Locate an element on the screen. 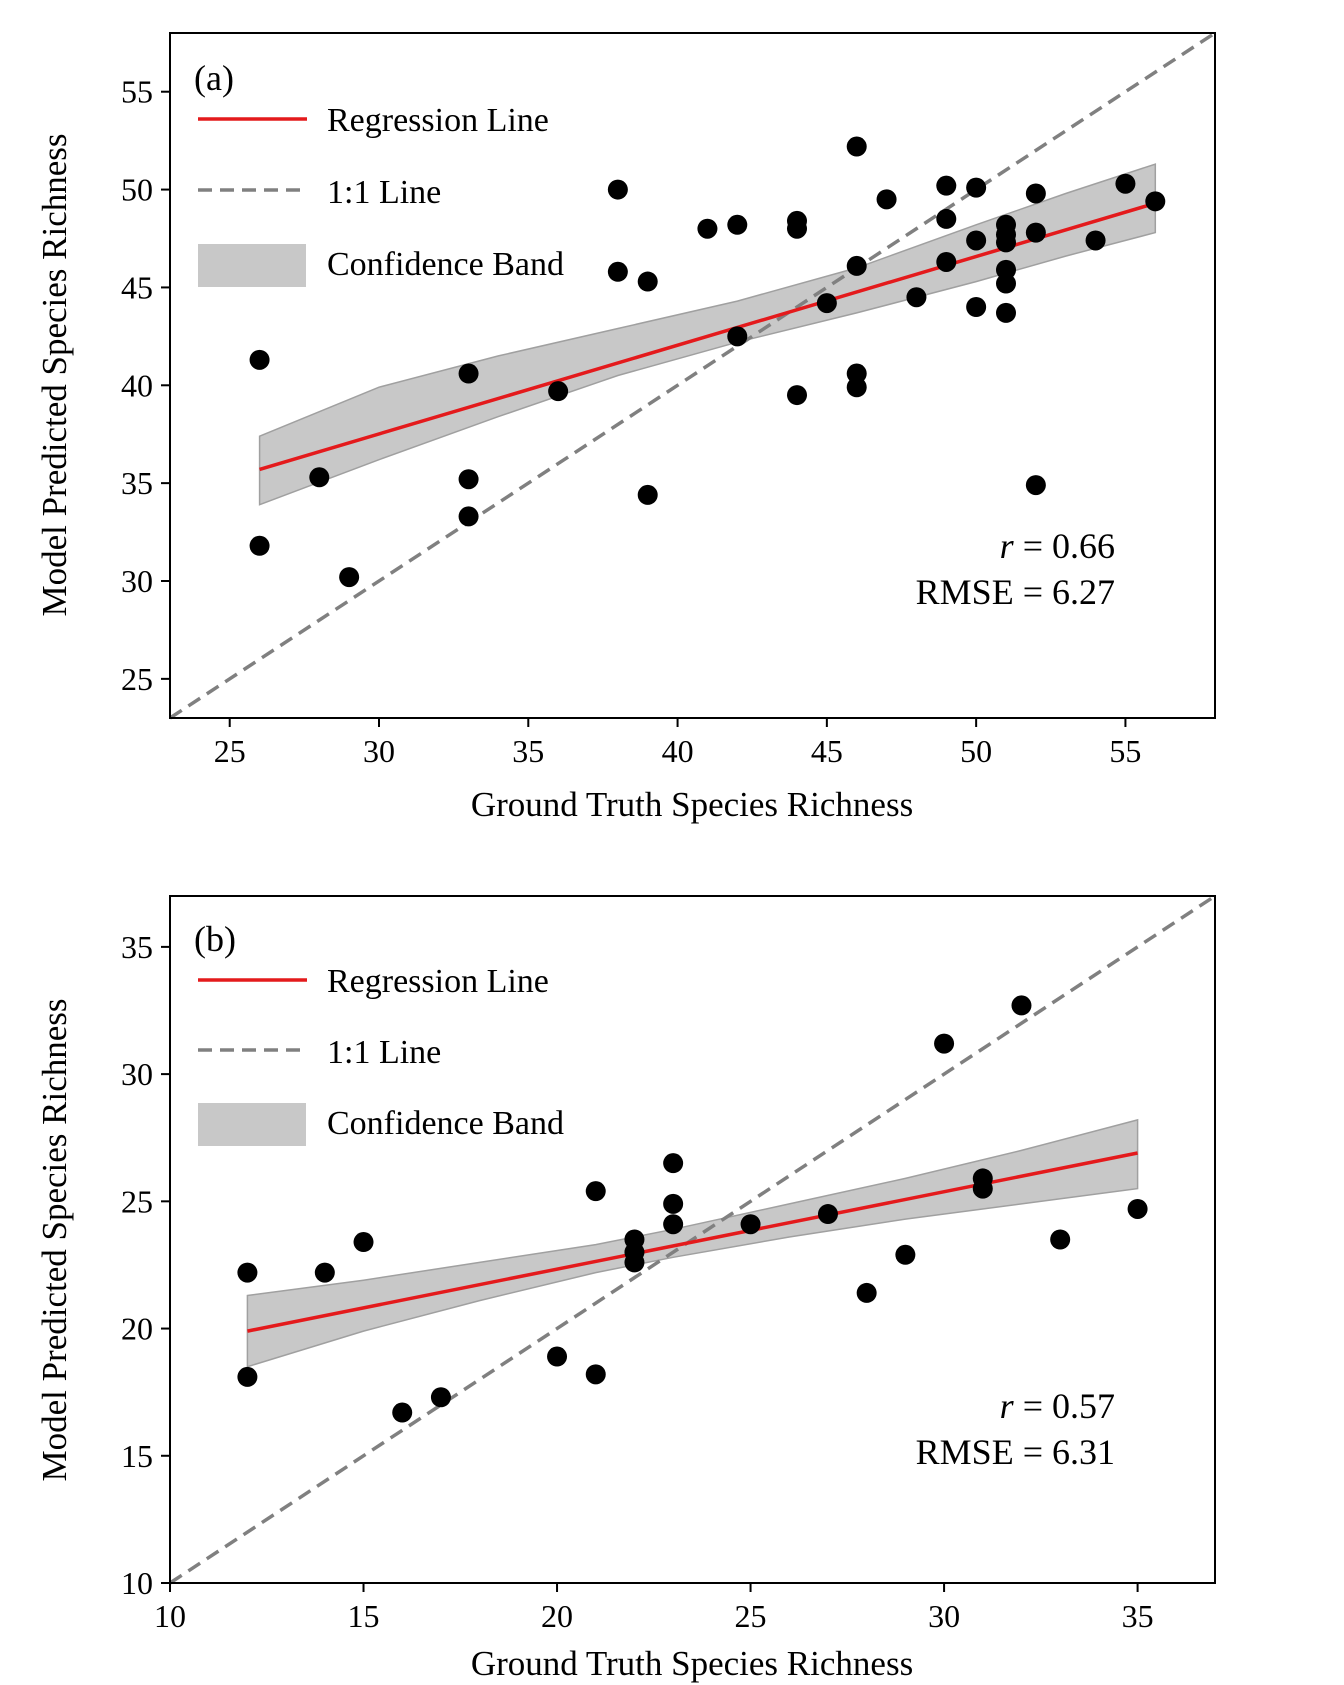 This screenshot has width=1344, height=1685. stat-r: r = 0.57 is located at coordinates (1057, 1406).